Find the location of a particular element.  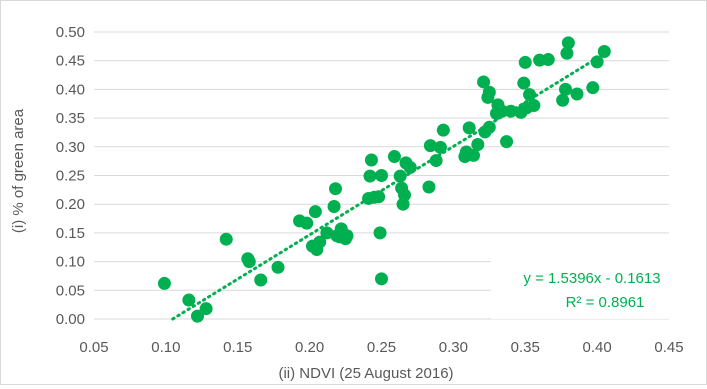

y-tick-label: 0.35 is located at coordinates (70, 118).